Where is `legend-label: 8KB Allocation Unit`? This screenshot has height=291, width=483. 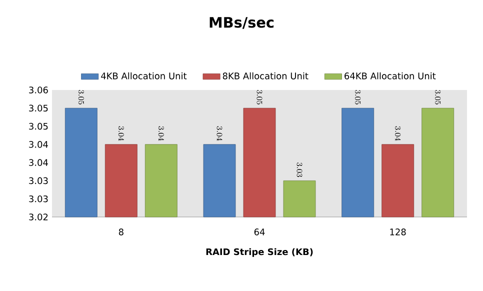 legend-label: 8KB Allocation Unit is located at coordinates (265, 76).